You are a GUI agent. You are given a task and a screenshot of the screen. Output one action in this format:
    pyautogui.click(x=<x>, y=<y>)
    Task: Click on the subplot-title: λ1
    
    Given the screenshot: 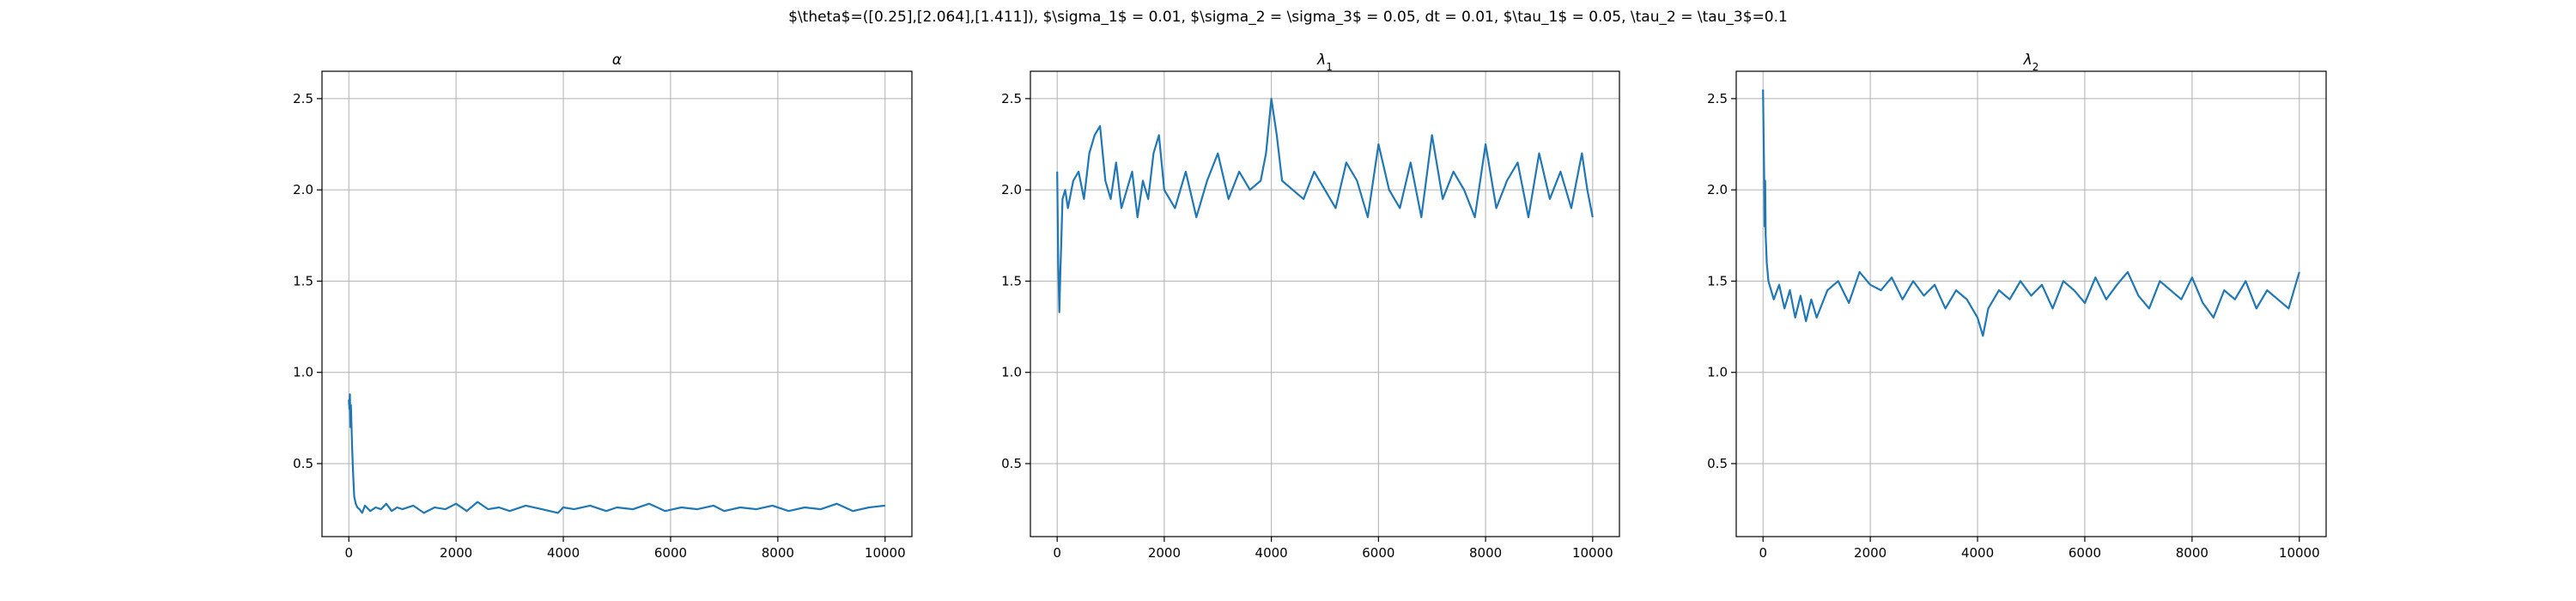 What is the action you would take?
    pyautogui.click(x=1324, y=63)
    